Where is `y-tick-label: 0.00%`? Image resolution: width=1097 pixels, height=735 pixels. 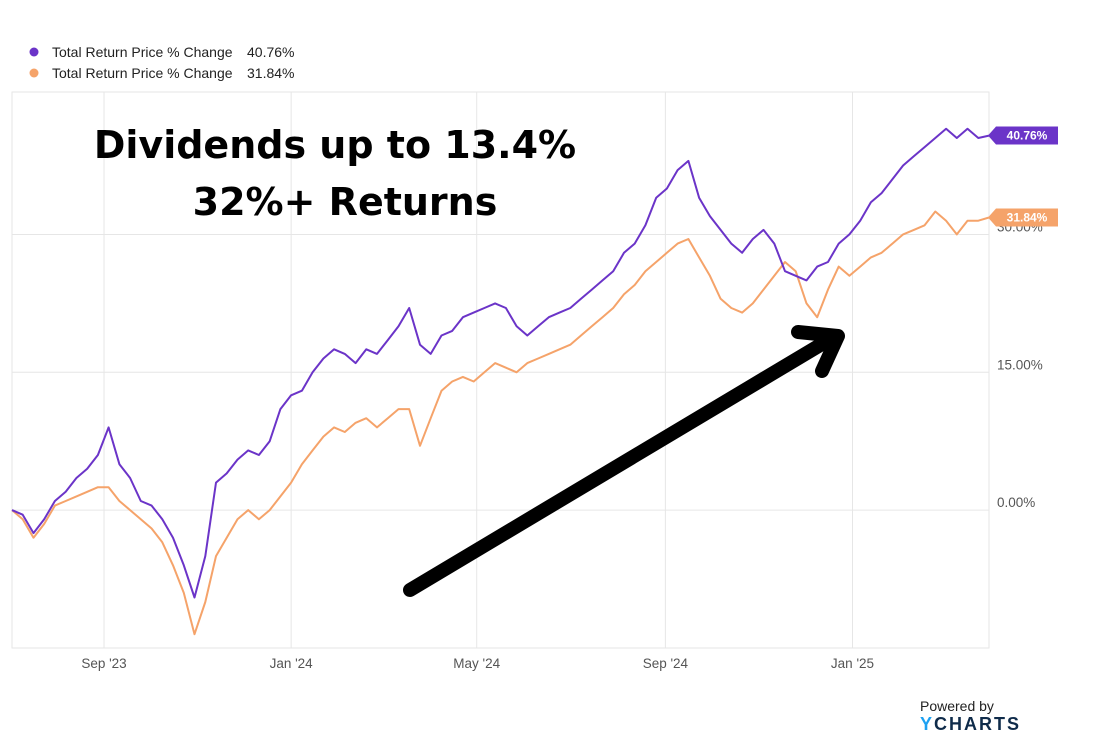
y-tick-label: 0.00% is located at coordinates (1016, 502).